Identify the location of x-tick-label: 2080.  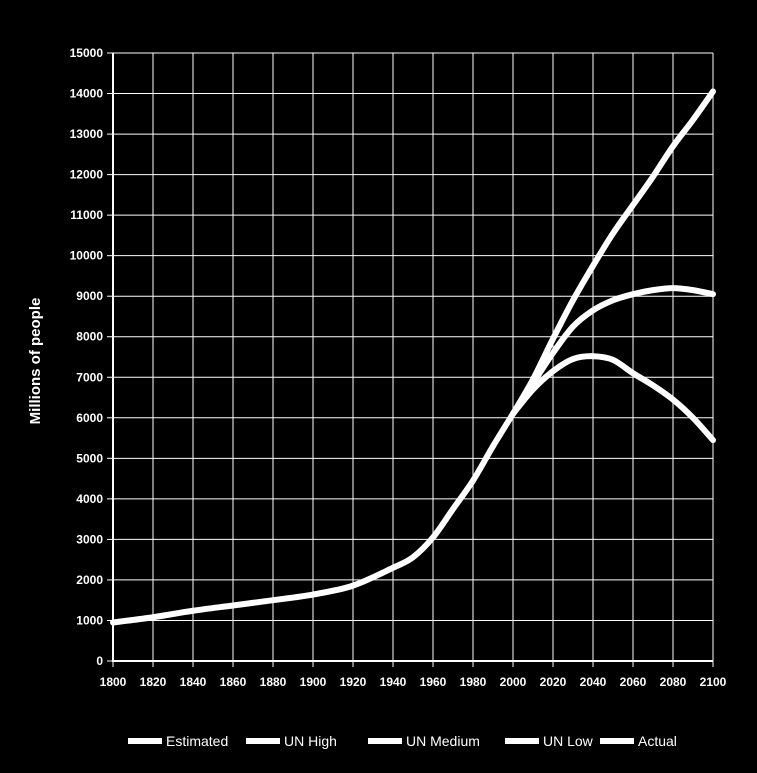
(673, 682).